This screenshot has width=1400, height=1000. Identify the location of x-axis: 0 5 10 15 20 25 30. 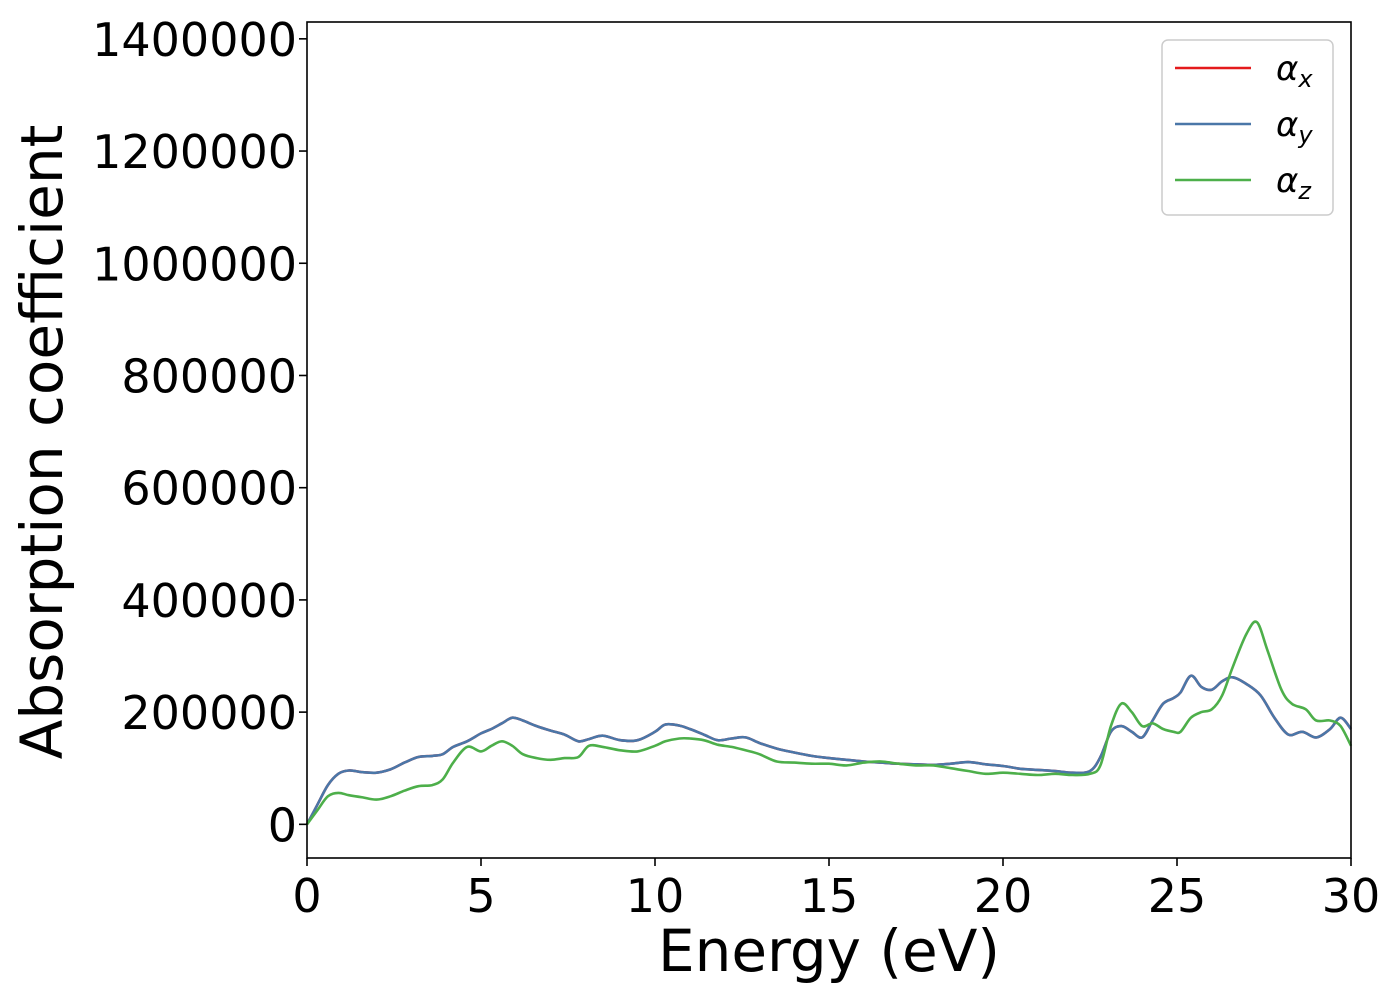
(836, 890).